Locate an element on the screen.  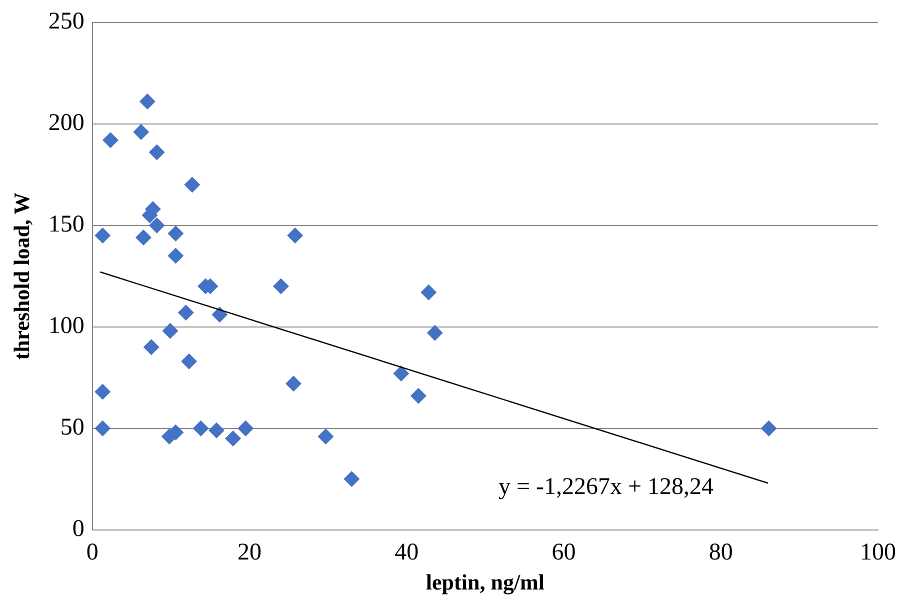
y-tick-label: 0 is located at coordinates (78, 529).